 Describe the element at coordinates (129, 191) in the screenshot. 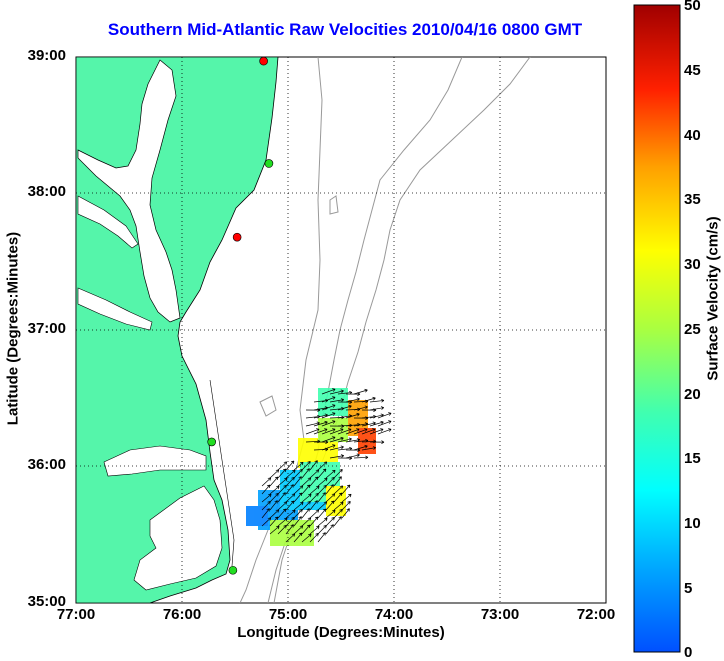

I see `chesapeake-bay` at that location.